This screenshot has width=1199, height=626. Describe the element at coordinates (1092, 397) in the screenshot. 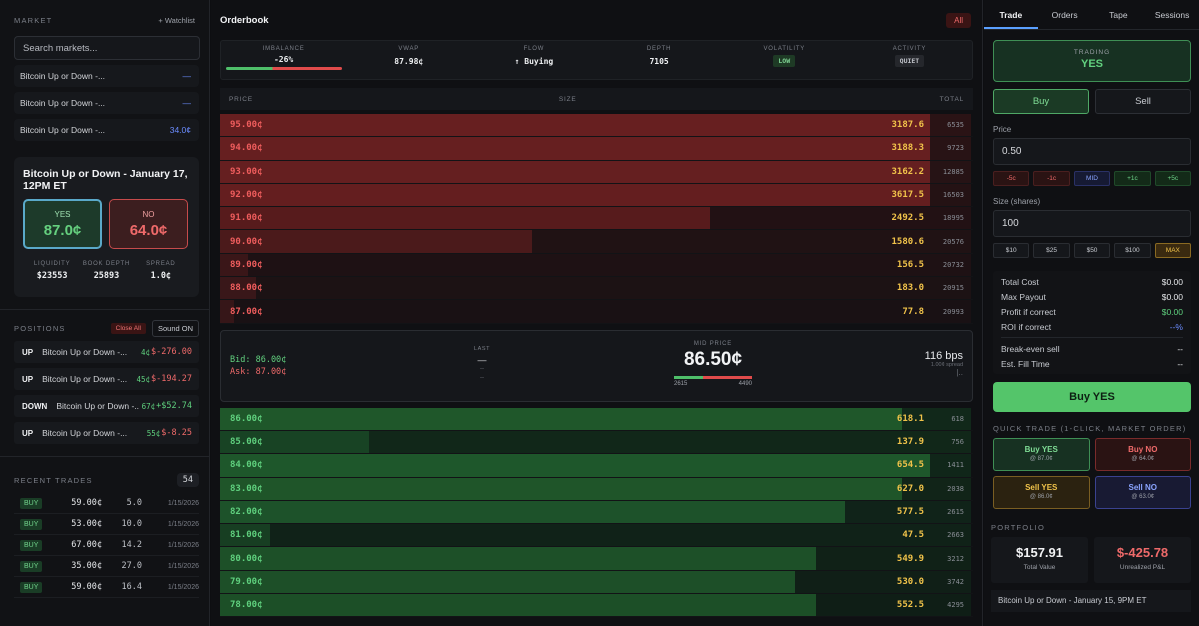

I see `buy-yes-submit-button: Buy YES` at that location.